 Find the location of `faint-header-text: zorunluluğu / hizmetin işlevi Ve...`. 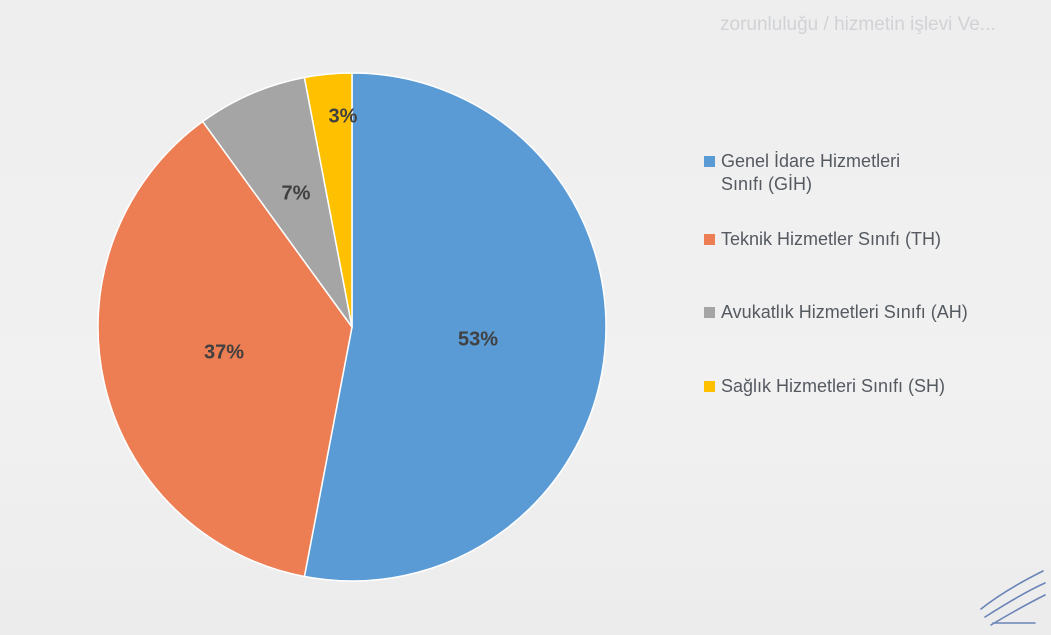

faint-header-text: zorunluluğu / hizmetin işlevi Ve... is located at coordinates (858, 24).